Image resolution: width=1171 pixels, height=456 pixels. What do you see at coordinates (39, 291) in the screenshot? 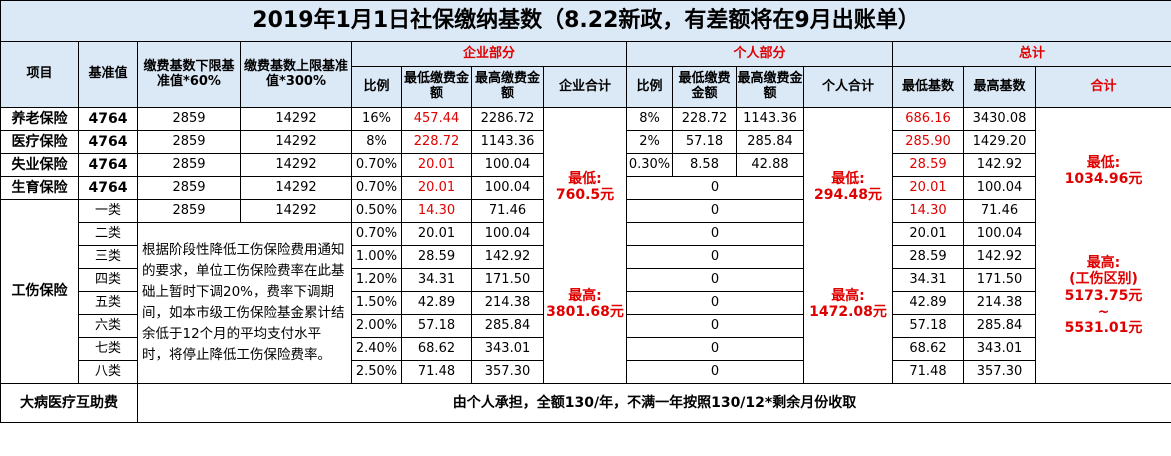
I see `injury-label: 工伤保险` at bounding box center [39, 291].